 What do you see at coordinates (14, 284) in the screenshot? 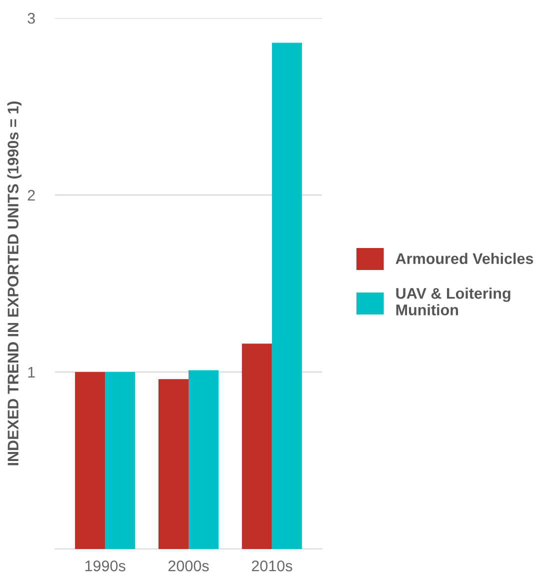
I see `y-axis-title: INDEXED TREND IN EXPORTED UNITS (1990s = 1)` at bounding box center [14, 284].